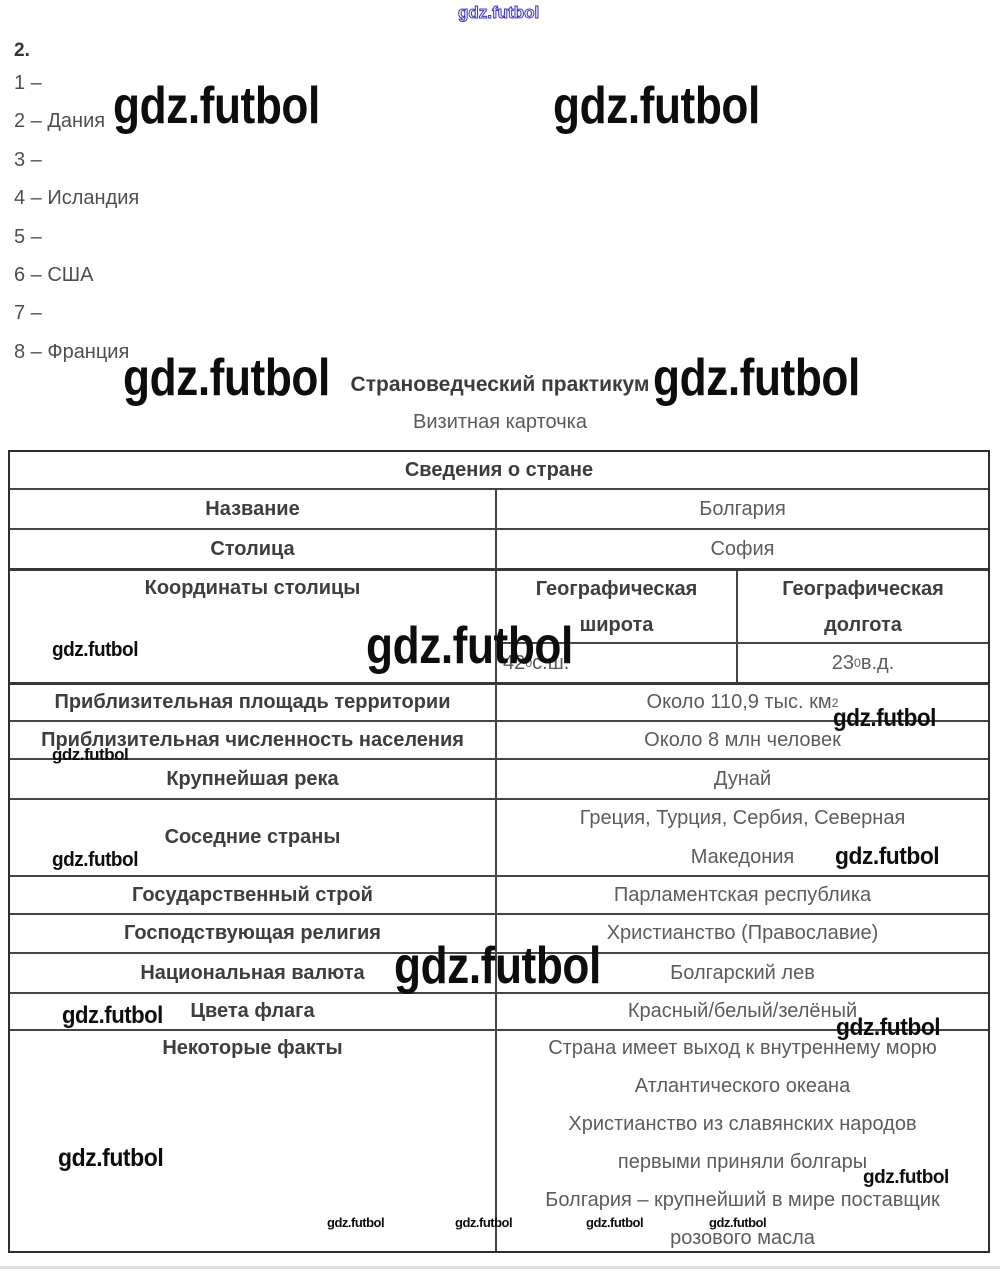 Image resolution: width=1000 pixels, height=1282 pixels. I want to click on facts-line2: Атлантического океана, so click(742, 1086).